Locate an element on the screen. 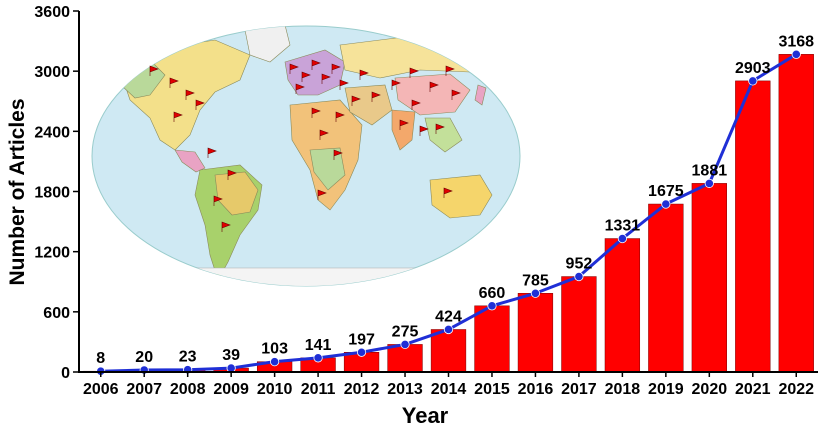 This screenshot has height=429, width=836. bar-2015 is located at coordinates (492, 339).